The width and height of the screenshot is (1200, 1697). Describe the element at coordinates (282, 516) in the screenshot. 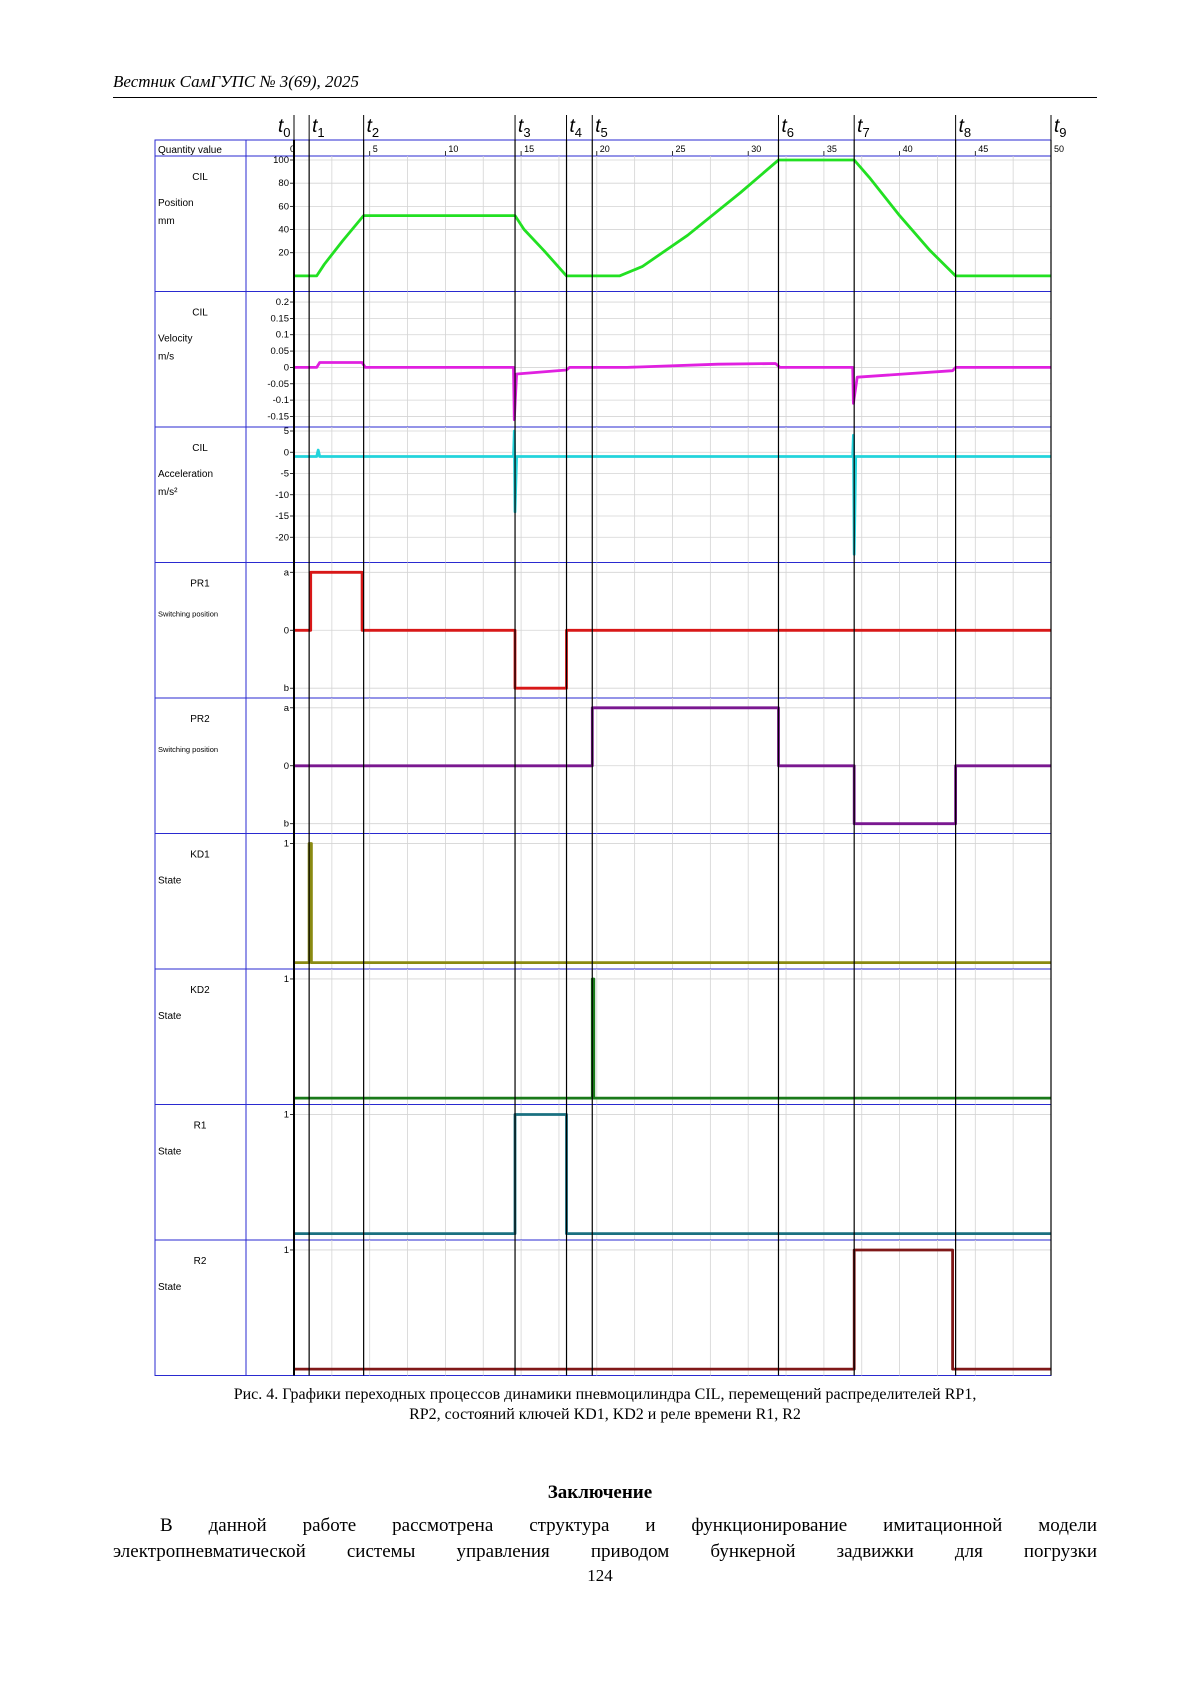

I see `y-tick-label: -15` at that location.